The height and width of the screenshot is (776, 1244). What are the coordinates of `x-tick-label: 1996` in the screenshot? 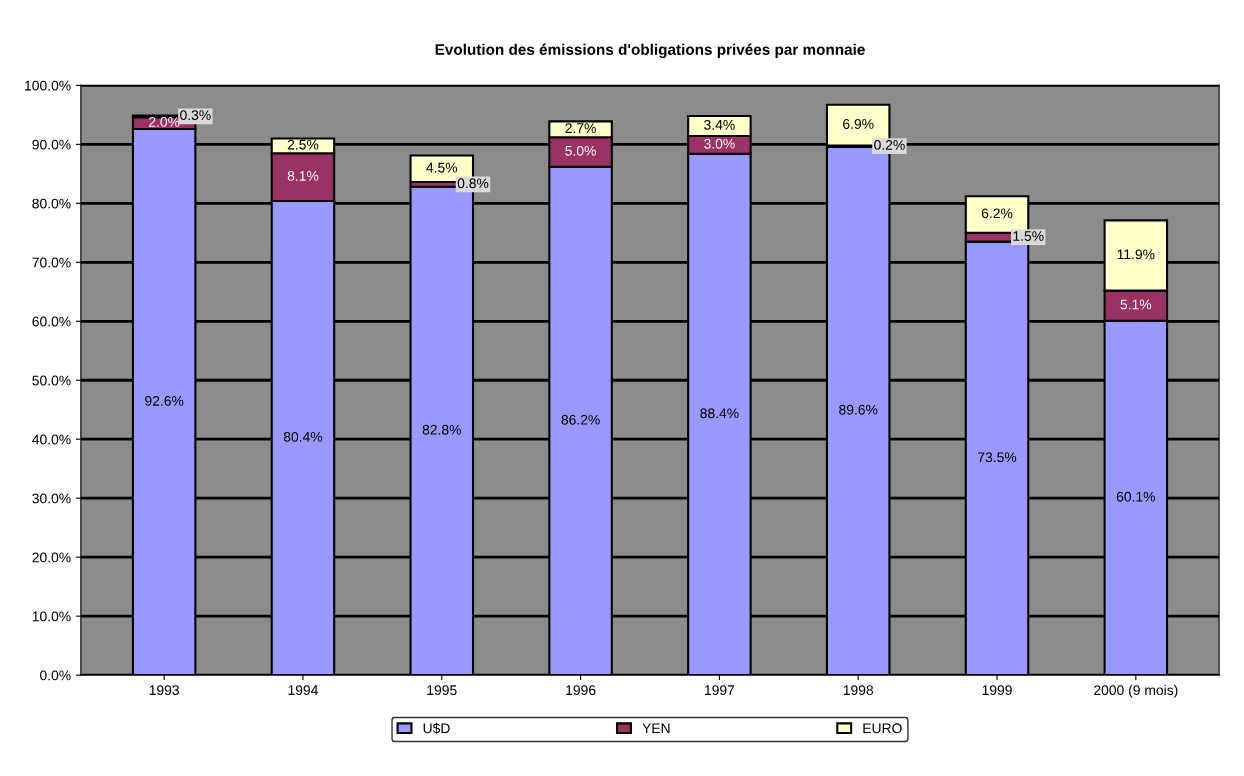 It's located at (581, 690).